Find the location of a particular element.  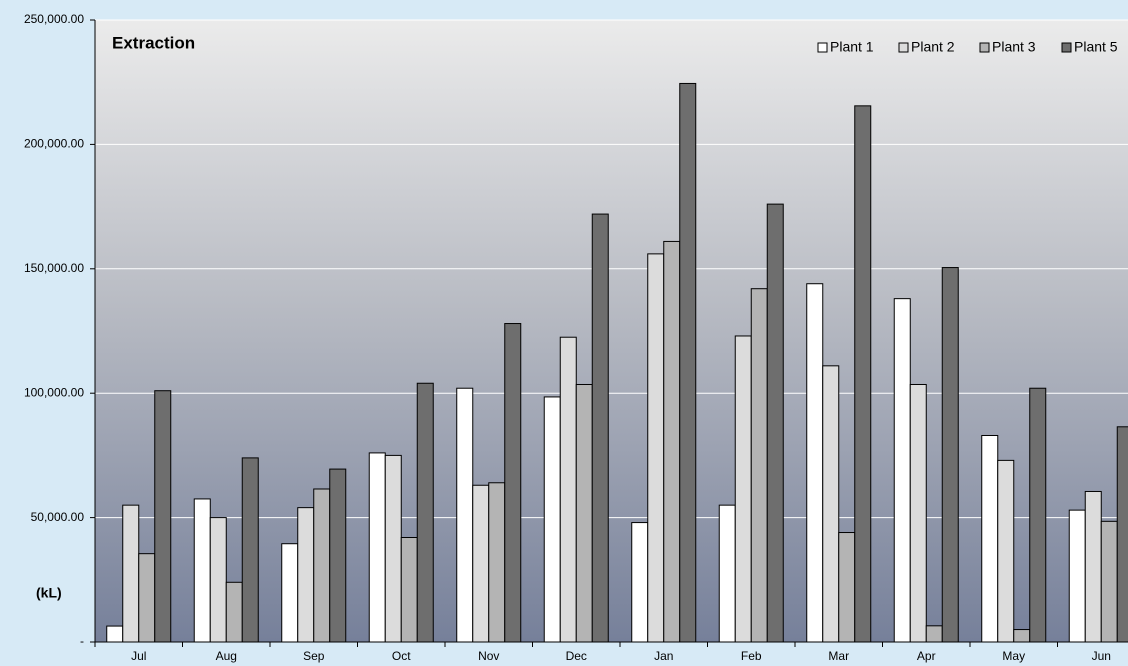

x-tick-label: Nov is located at coordinates (488, 656).